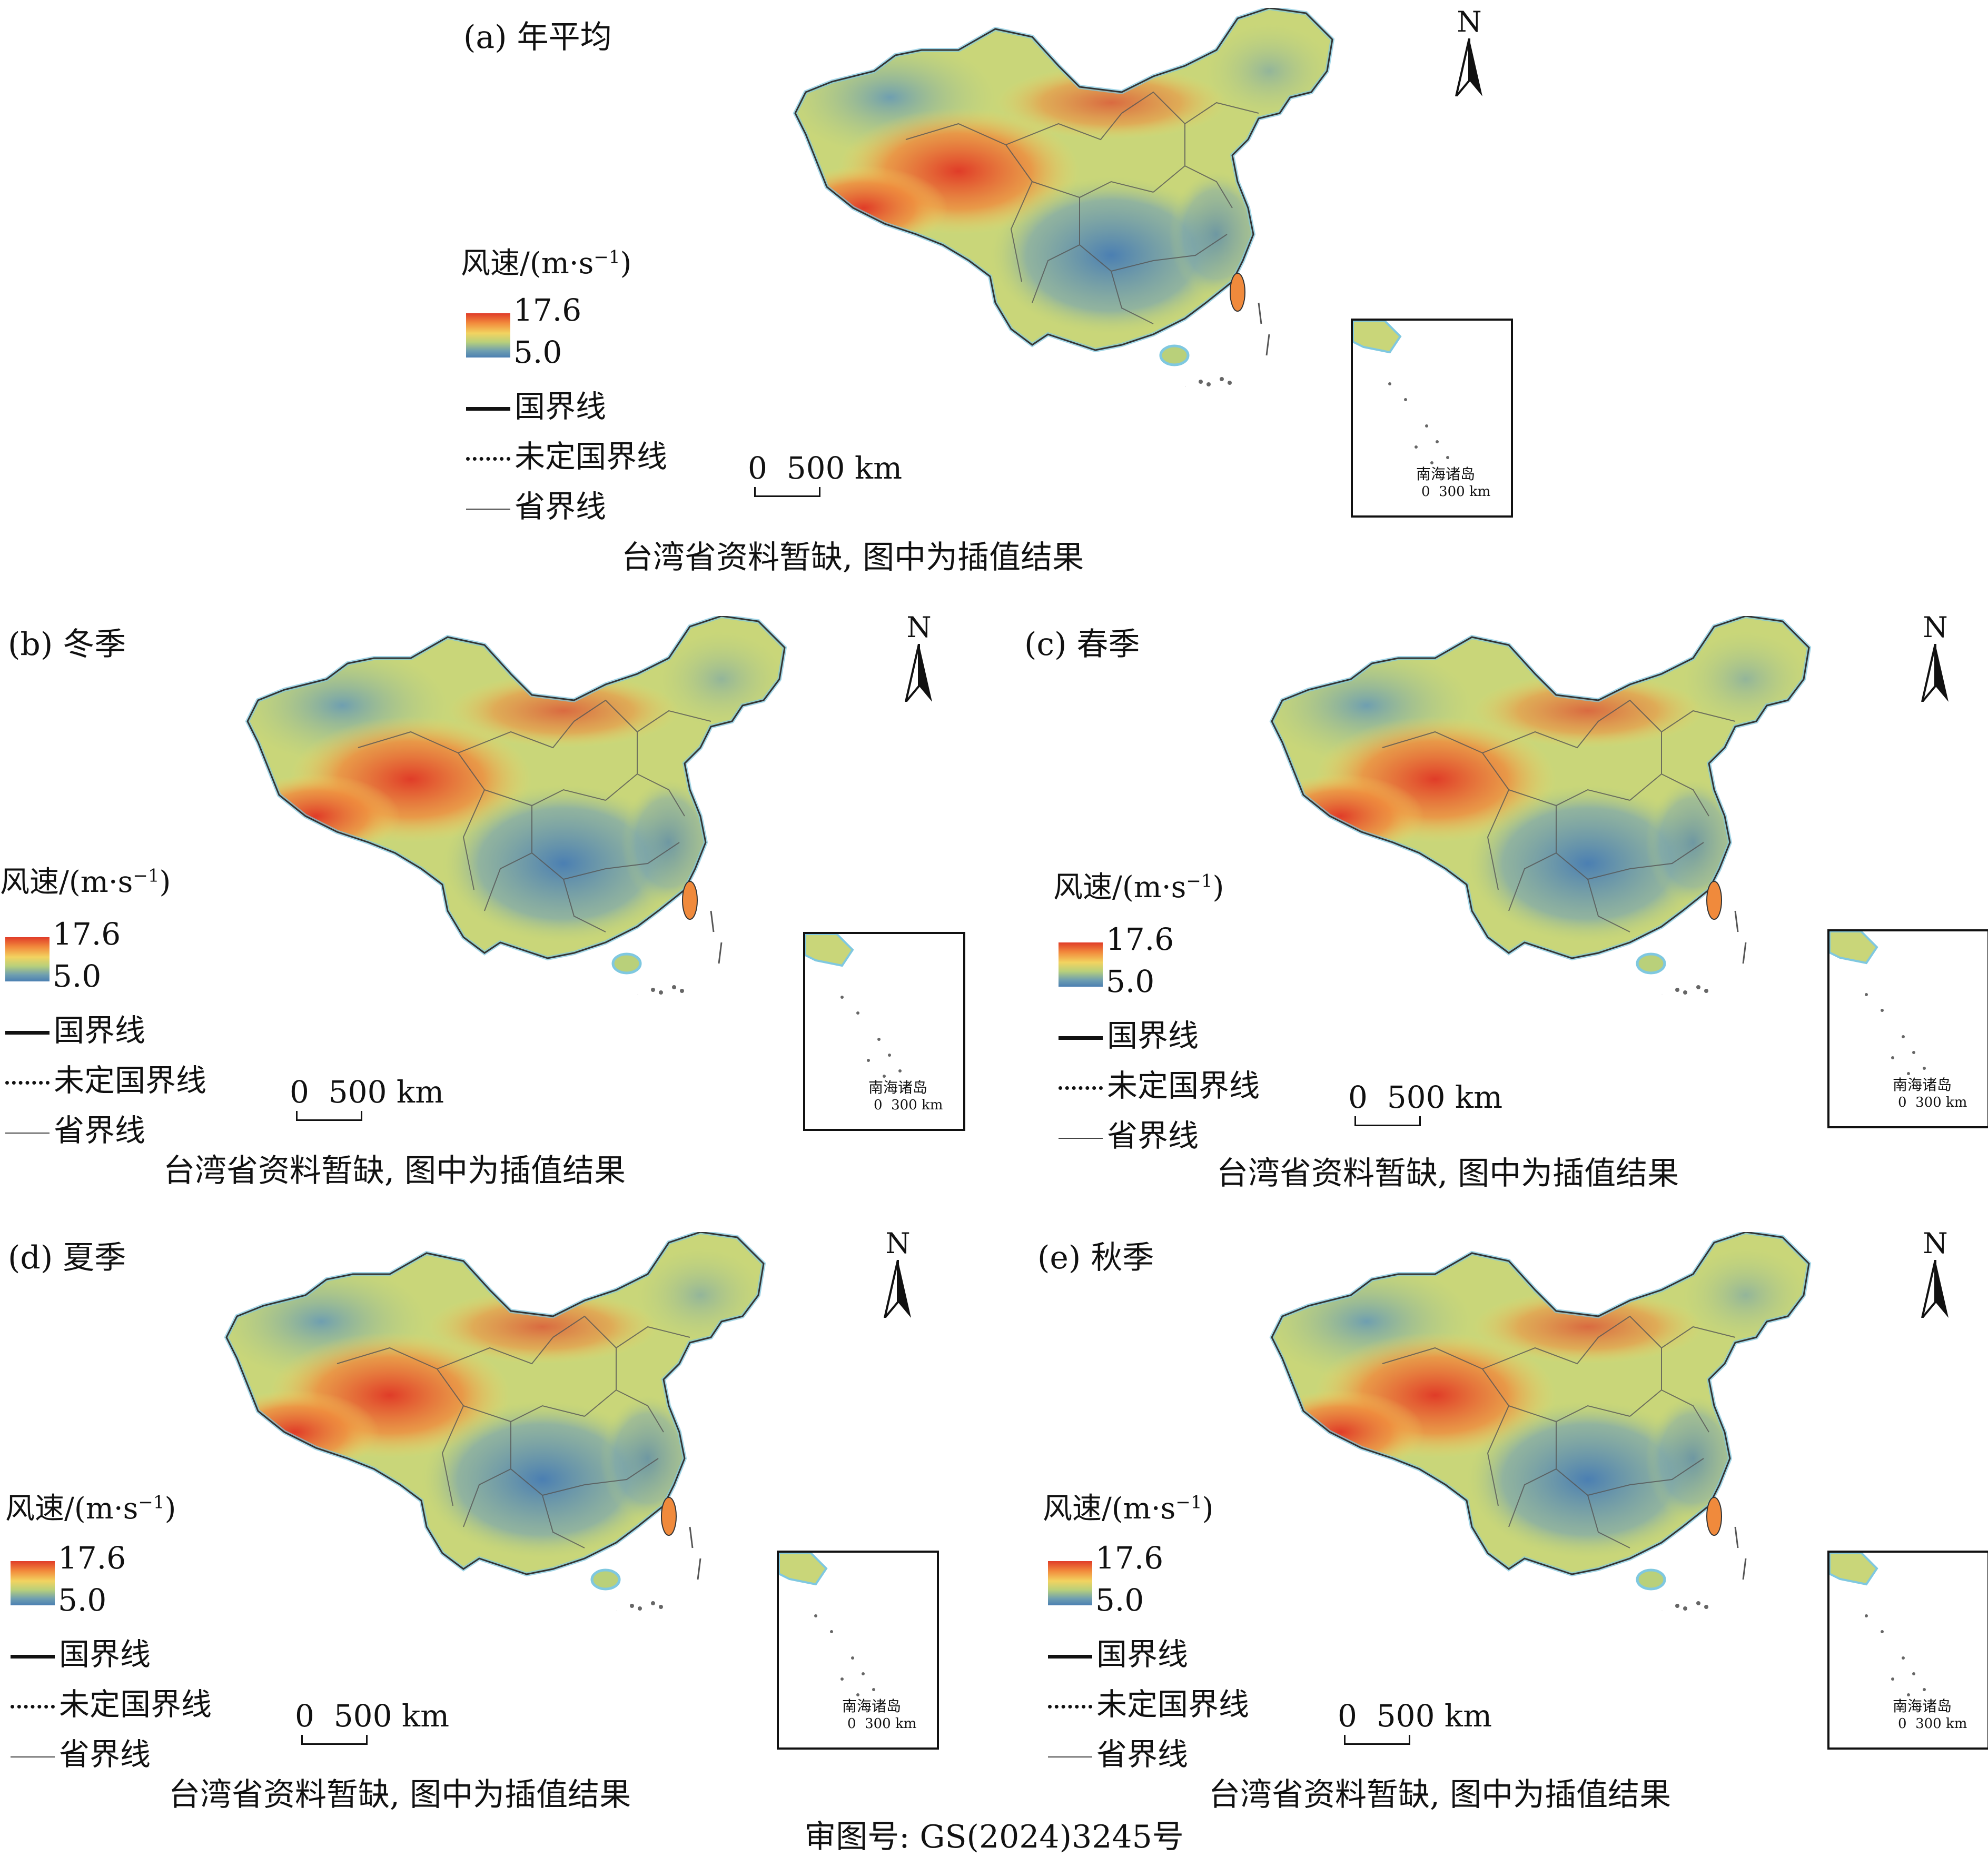  Describe the element at coordinates (67, 1257) in the screenshot. I see `panel-title: (d) 夏季` at that location.